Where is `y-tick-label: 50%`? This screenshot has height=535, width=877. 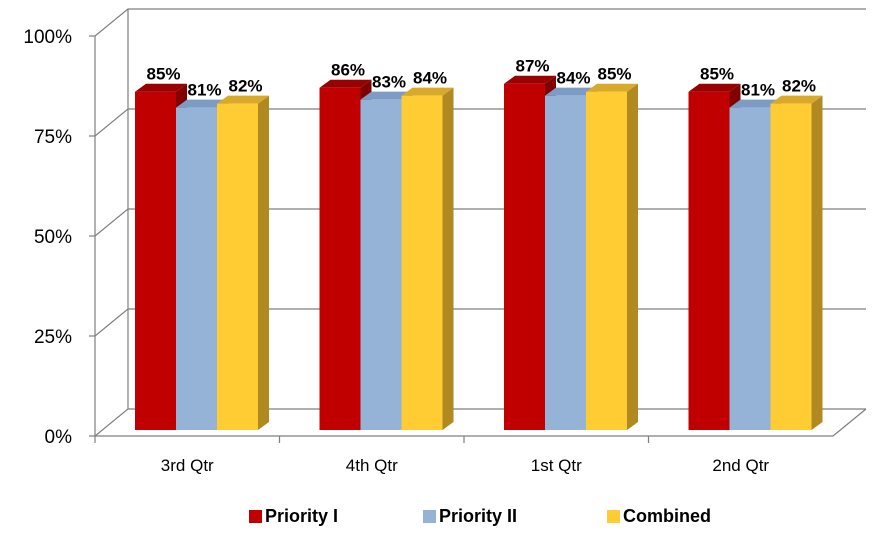
y-tick-label: 50% is located at coordinates (53, 237).